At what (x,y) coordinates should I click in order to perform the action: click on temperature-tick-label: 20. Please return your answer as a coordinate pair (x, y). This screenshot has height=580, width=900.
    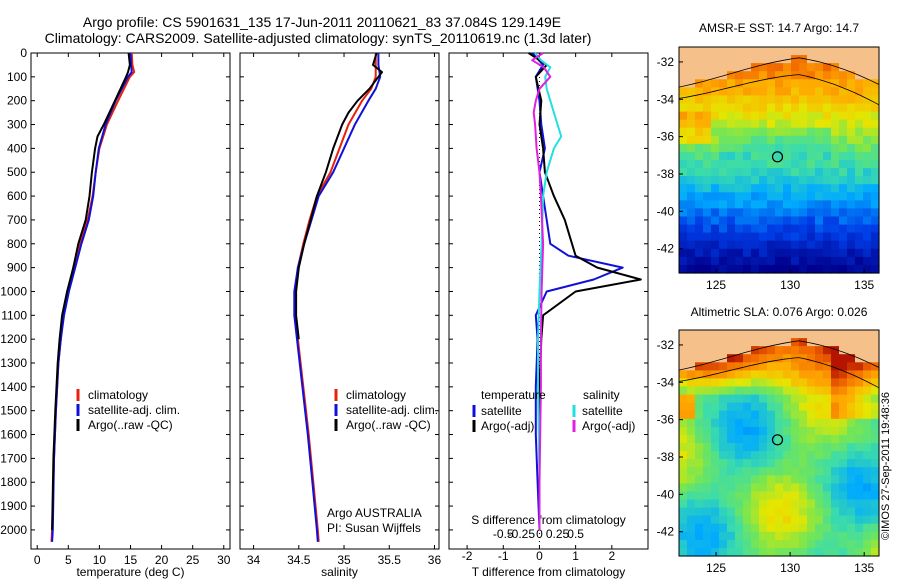
    Looking at the image, I should click on (162, 560).